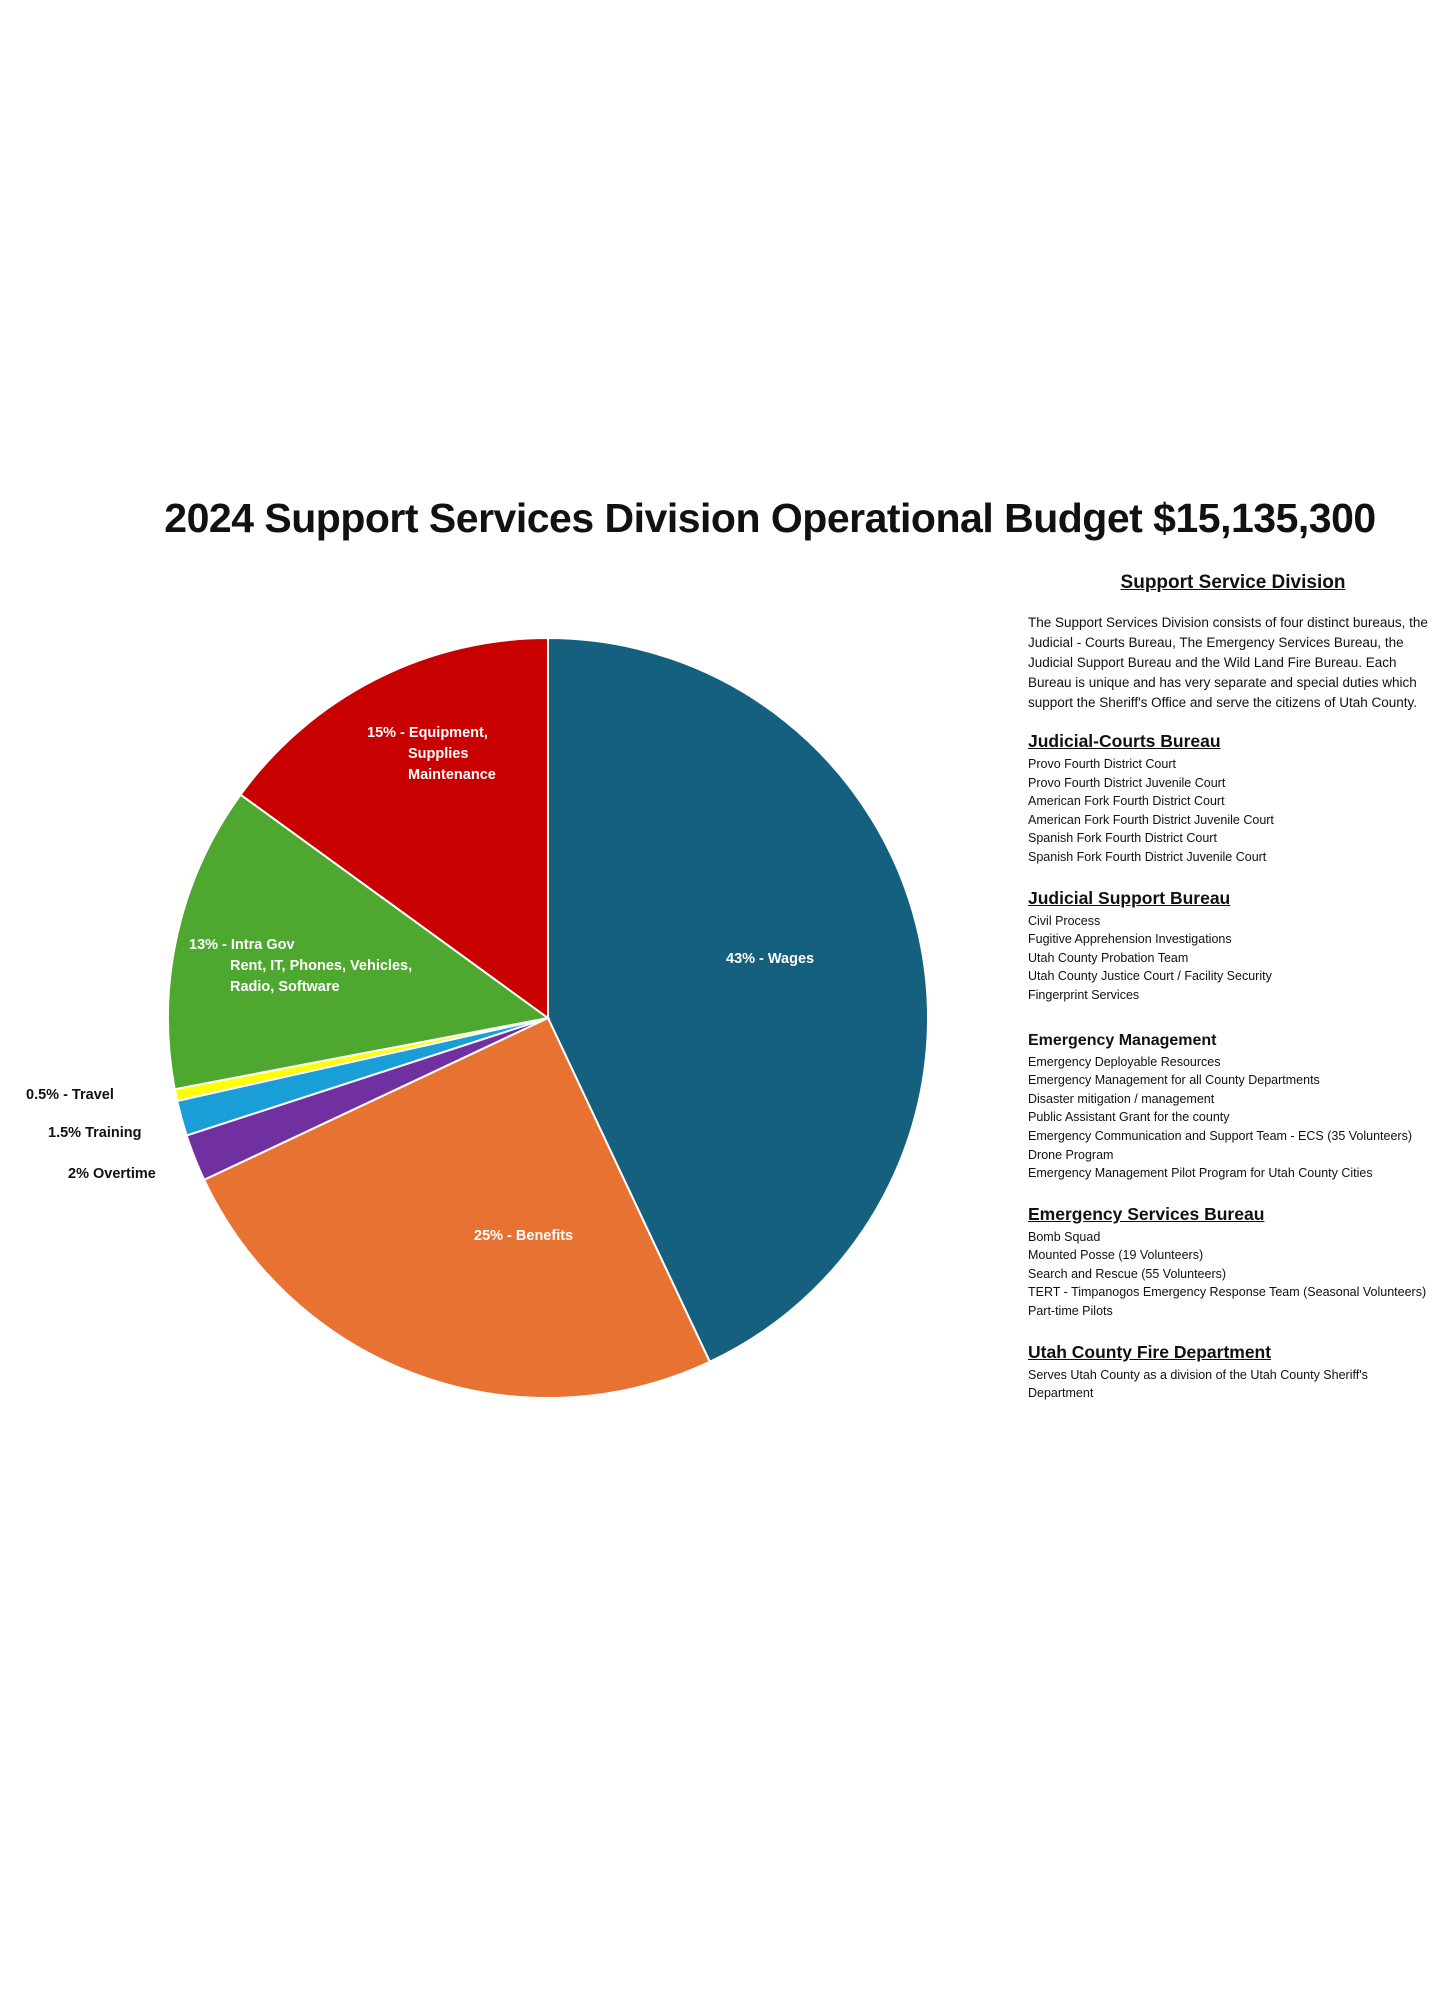  I want to click on bureau-item: Provo Fourth District Court, so click(1102, 764).